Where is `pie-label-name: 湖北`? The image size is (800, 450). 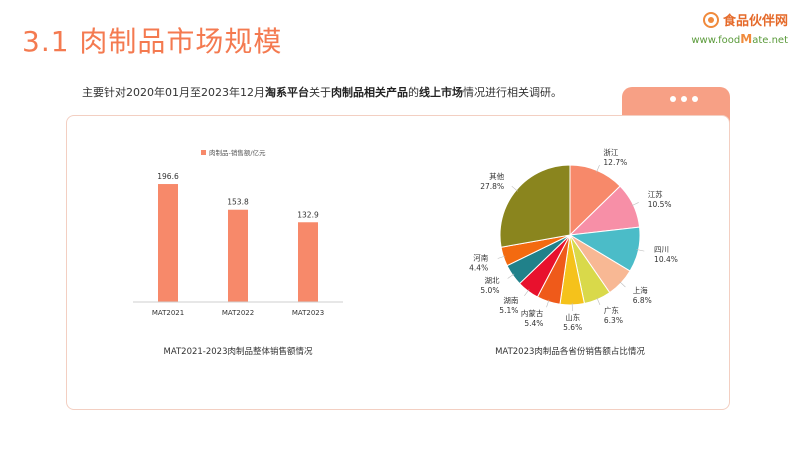
pie-label-name: 湖北 is located at coordinates (491, 280).